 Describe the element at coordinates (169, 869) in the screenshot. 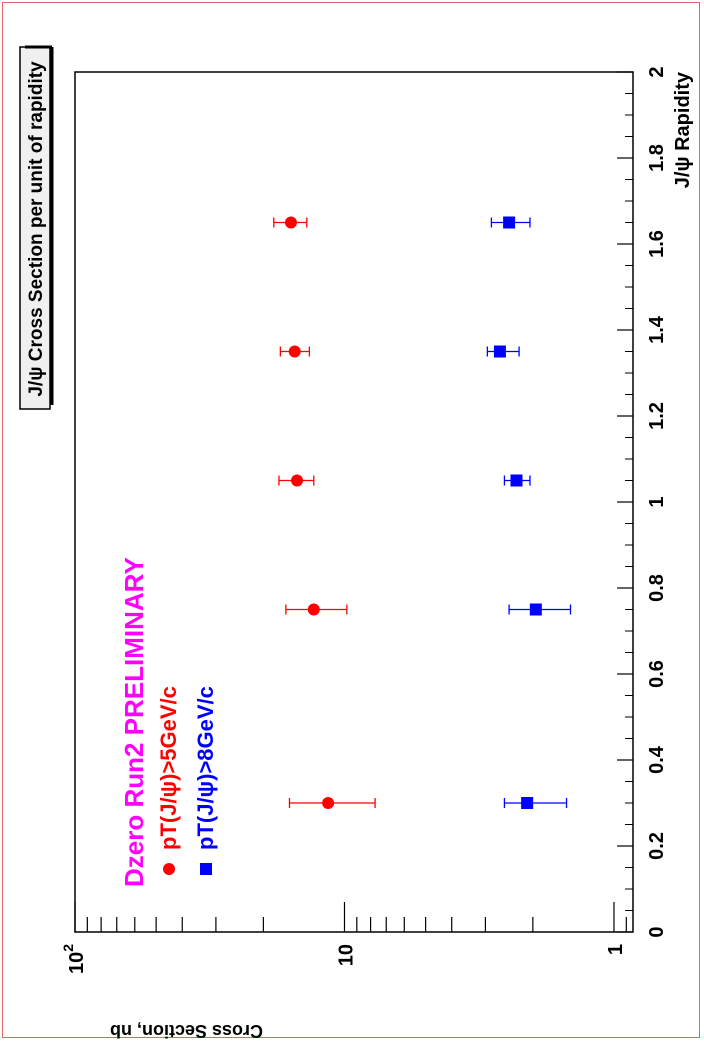

I see `legend-marker-circle` at that location.